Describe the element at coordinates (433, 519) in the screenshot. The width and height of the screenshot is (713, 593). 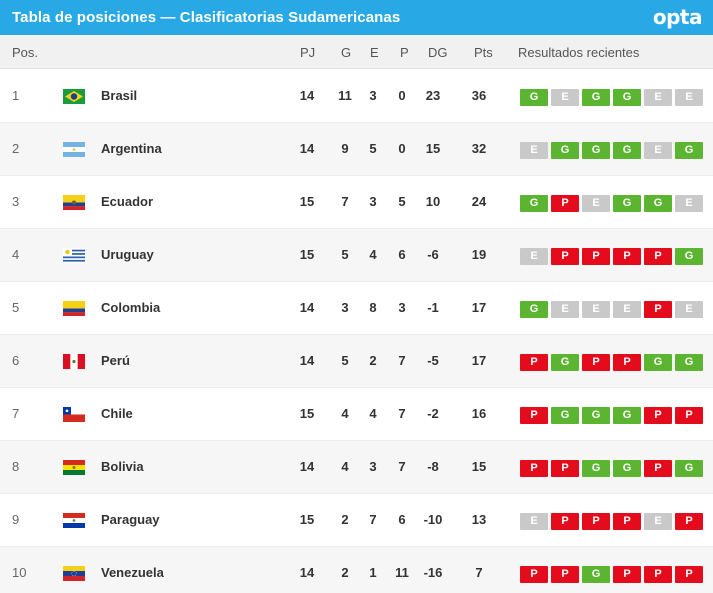
I see `goal-difference-value: -10` at that location.